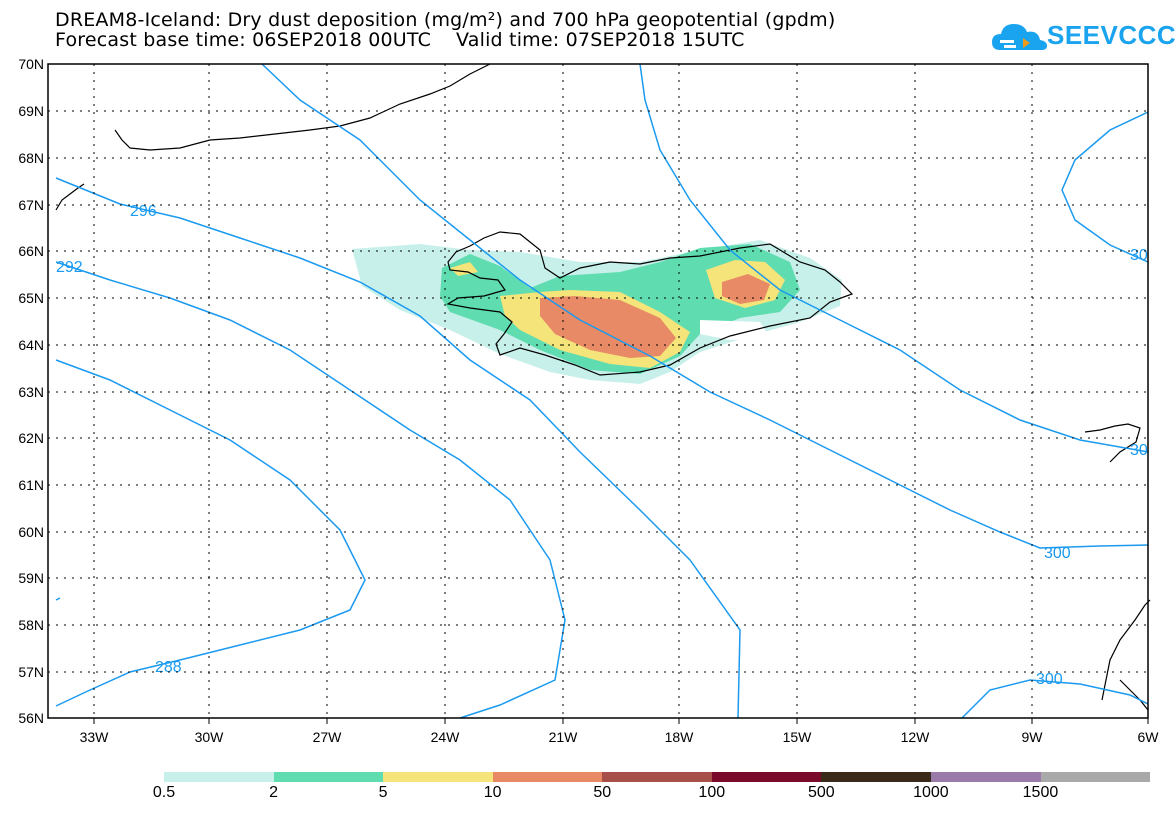  Describe the element at coordinates (31, 578) in the screenshot. I see `lat-label: 59N` at that location.